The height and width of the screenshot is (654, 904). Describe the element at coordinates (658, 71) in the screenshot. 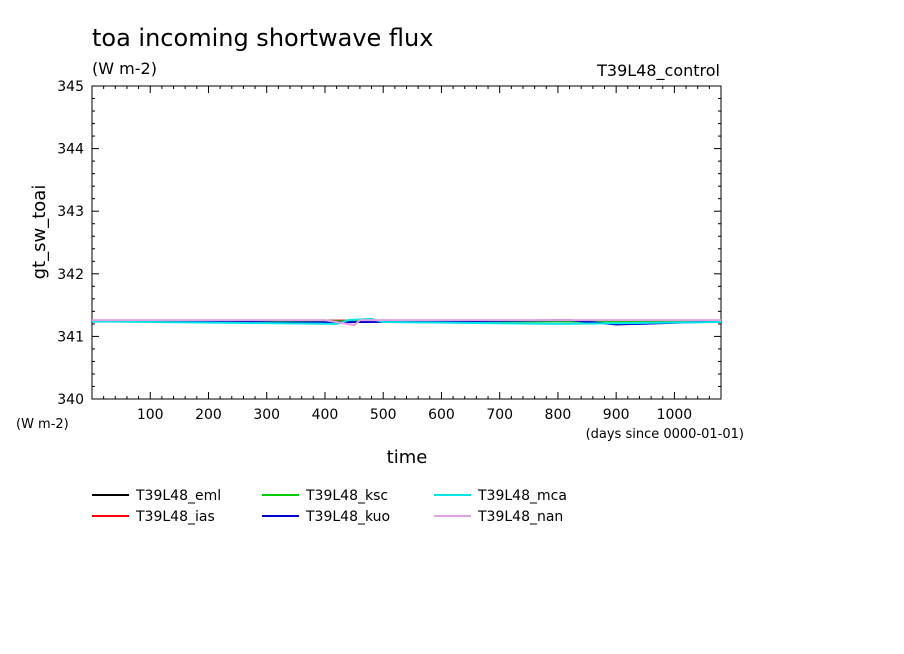

I see `experiment-label: T39L48_control` at that location.